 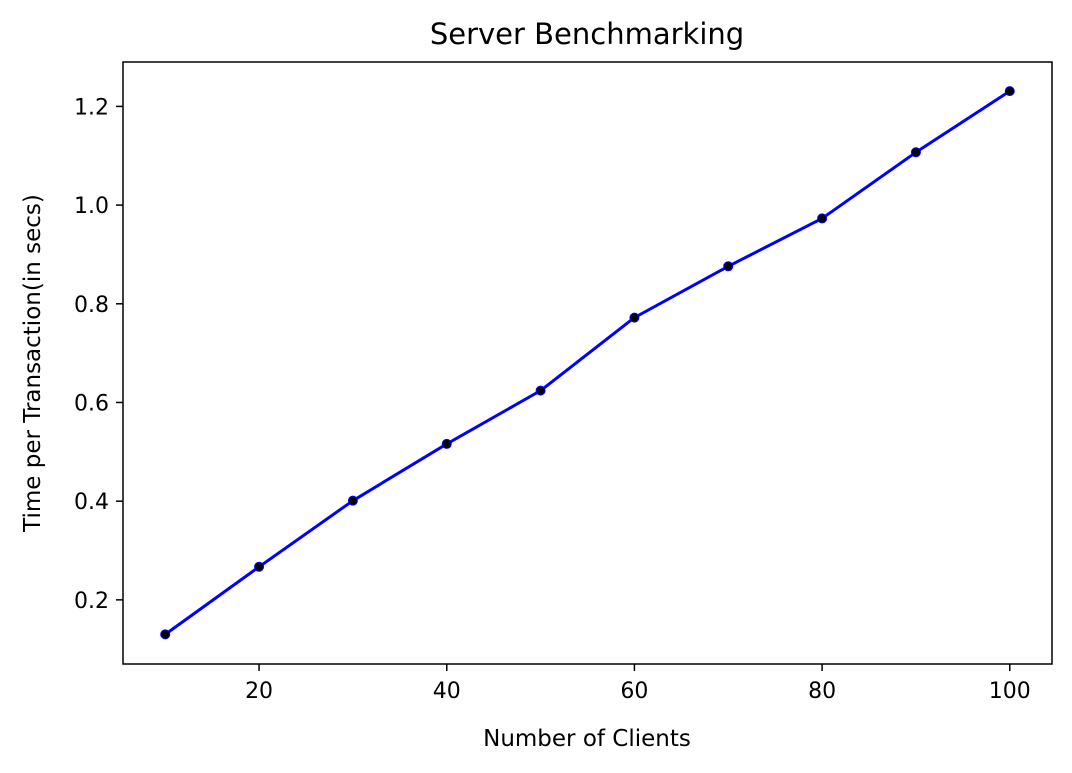 I want to click on y-tick-label: 0.8, so click(x=91, y=305).